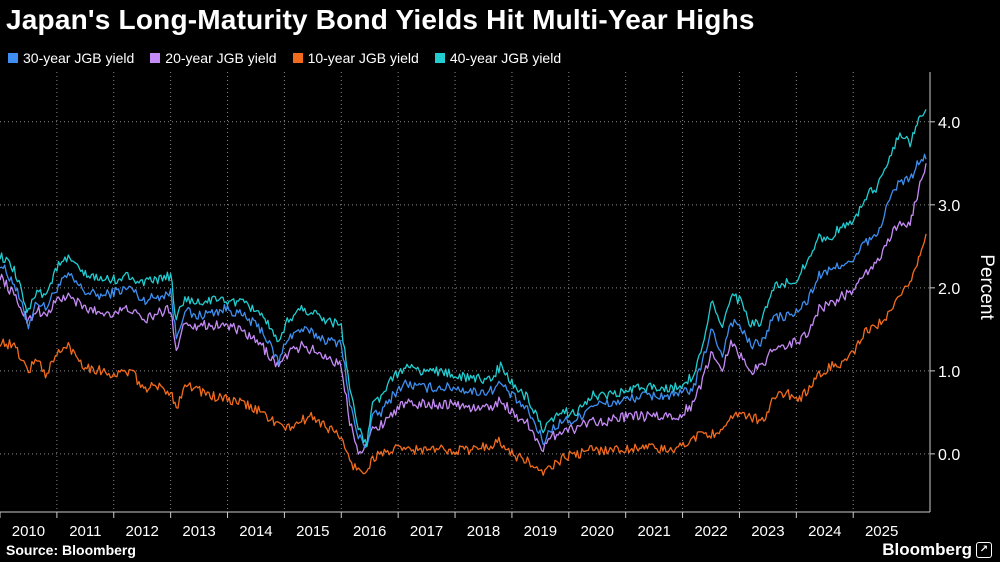  I want to click on legend-swatch-30y, so click(13, 58).